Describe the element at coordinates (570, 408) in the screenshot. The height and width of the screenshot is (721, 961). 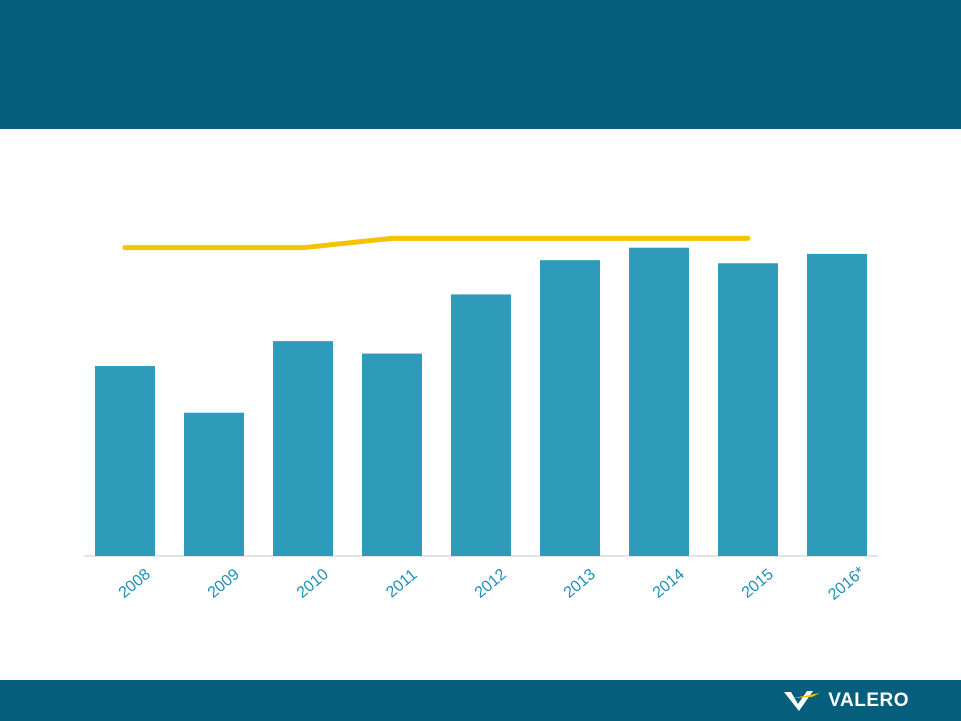
I see `bar-2013` at that location.